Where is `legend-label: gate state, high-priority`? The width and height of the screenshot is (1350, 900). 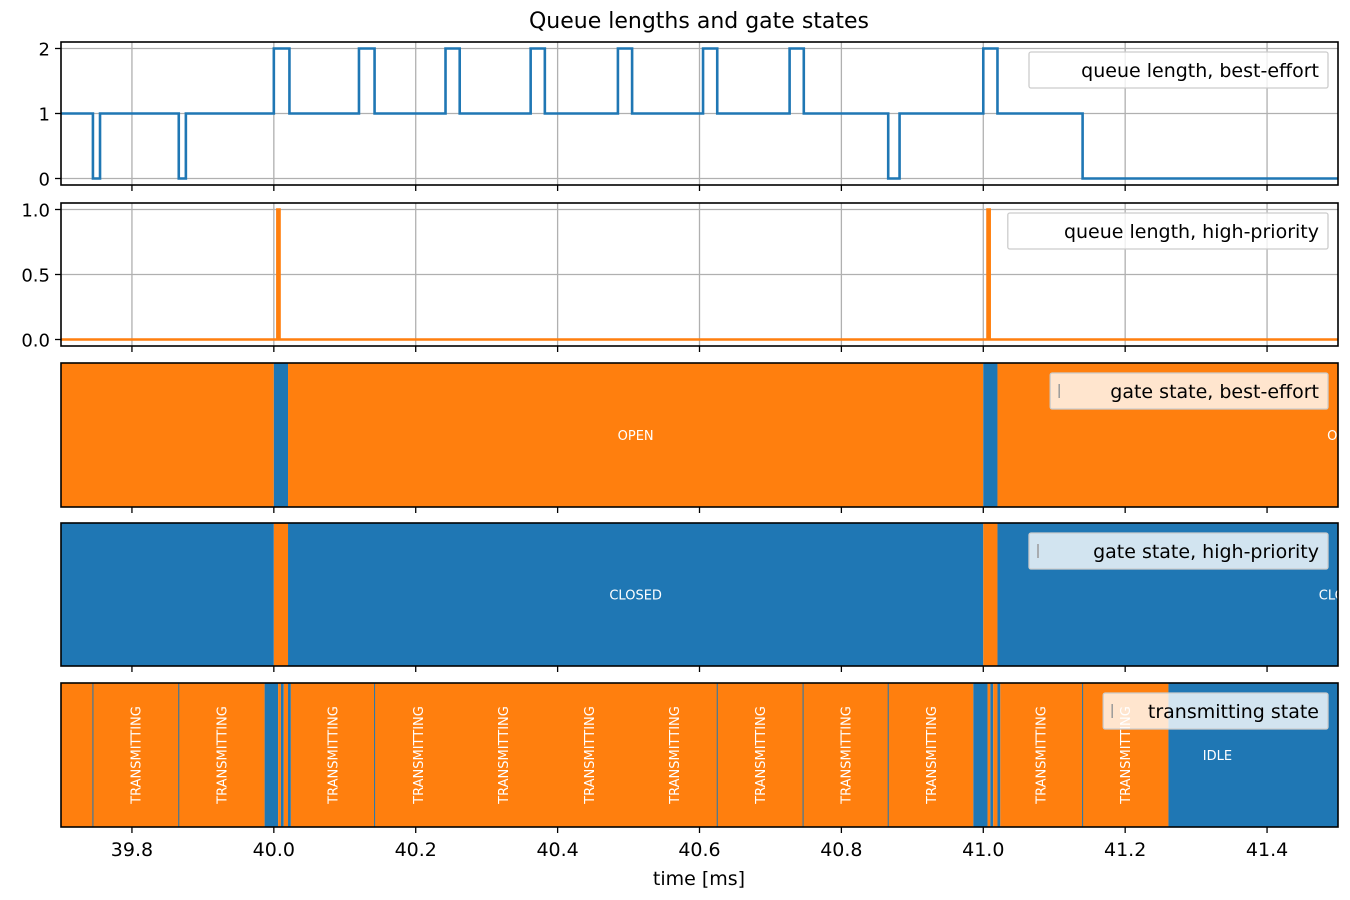
legend-label: gate state, high-priority is located at coordinates (1206, 552).